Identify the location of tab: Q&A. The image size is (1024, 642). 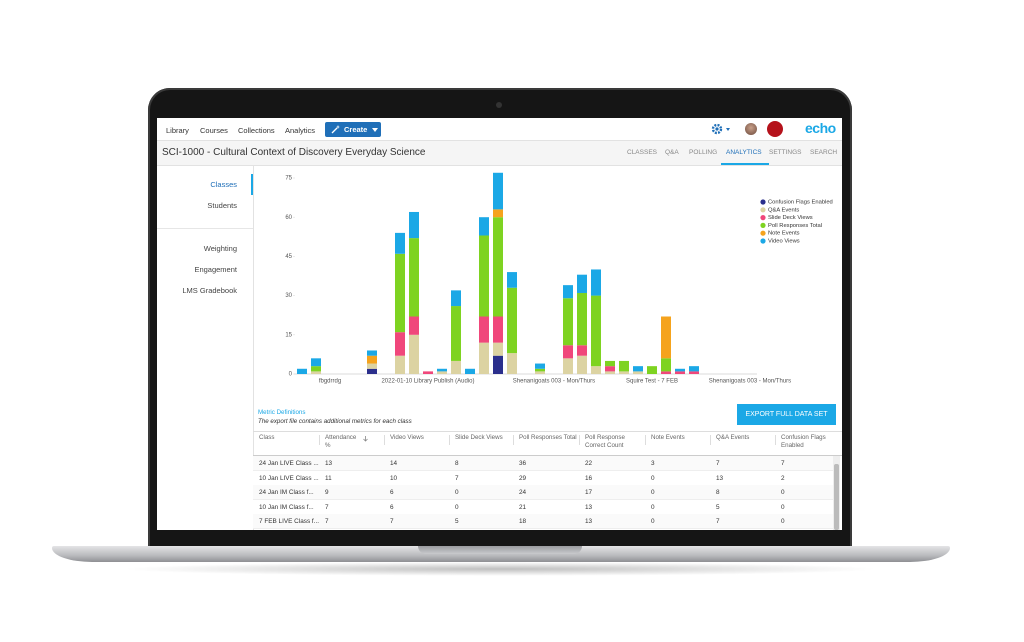
(672, 152).